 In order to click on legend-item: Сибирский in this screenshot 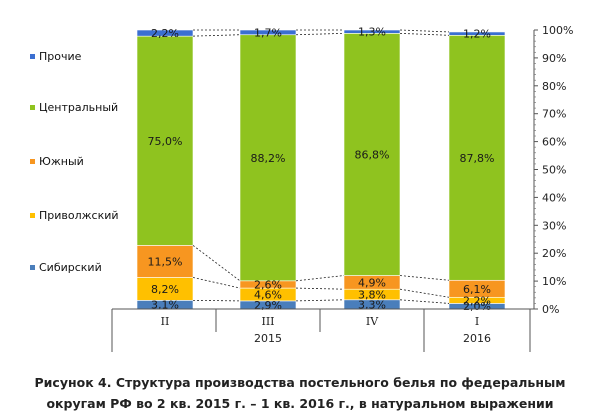, I will do `click(66, 267)`.